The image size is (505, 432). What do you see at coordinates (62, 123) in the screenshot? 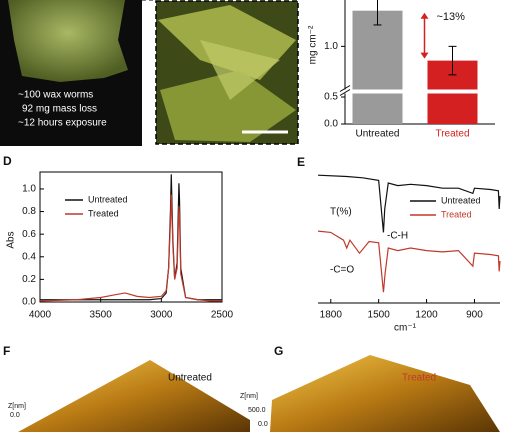
I see `photo-text: ~12 hours exposure` at bounding box center [62, 123].